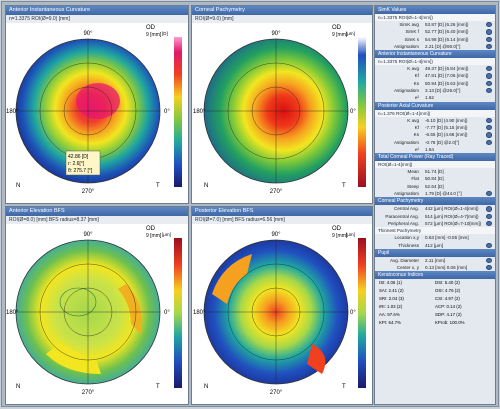 The image size is (500, 409). I want to click on tooltip-angle: θ: 275.7 [°], so click(80, 171).